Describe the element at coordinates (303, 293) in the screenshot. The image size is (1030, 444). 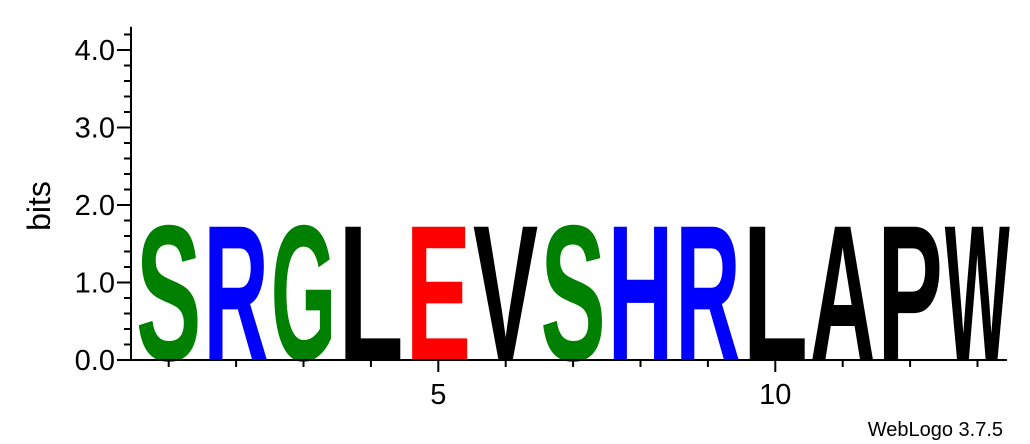
I see `logo-letter: G` at that location.